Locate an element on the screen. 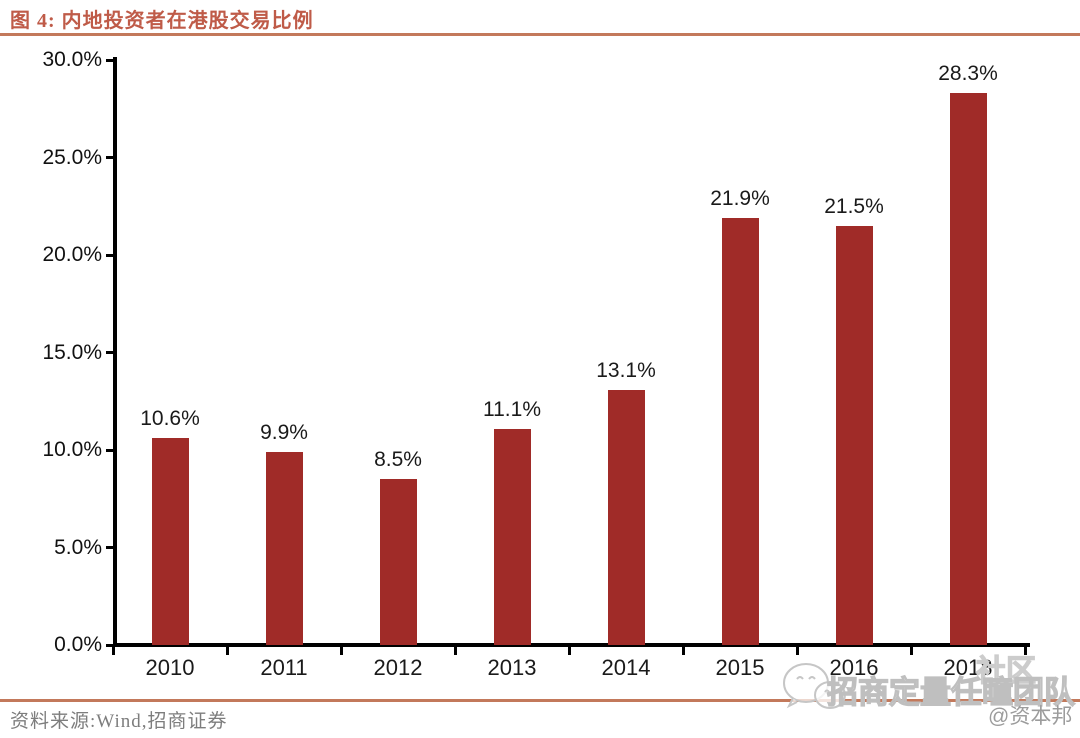 This screenshot has width=1080, height=738. x-axis-tick-label: 2013 is located at coordinates (512, 667).